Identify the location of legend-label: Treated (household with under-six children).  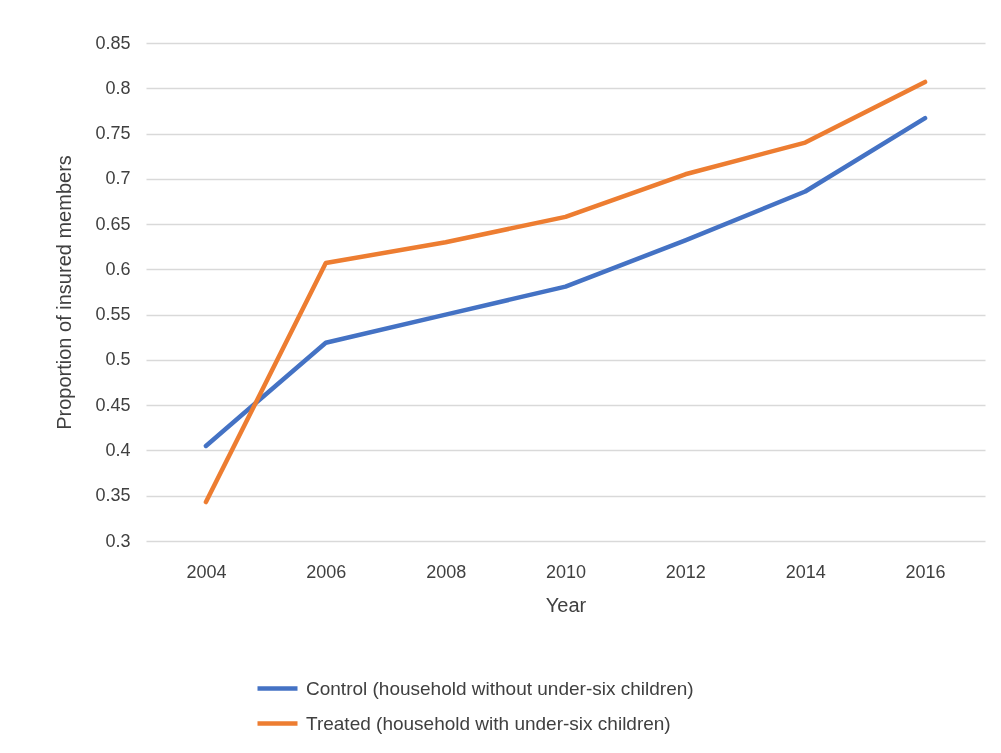
(488, 723).